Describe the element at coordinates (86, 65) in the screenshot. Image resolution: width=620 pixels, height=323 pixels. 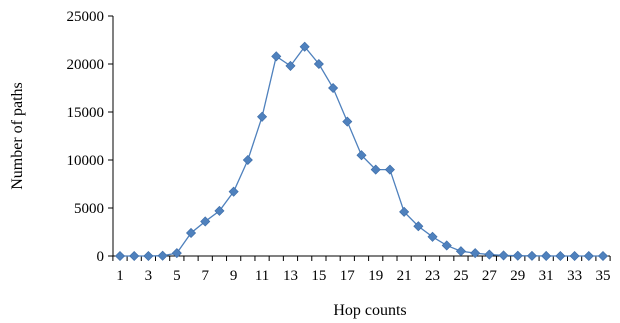
I see `y-tick-label: 20000` at that location.